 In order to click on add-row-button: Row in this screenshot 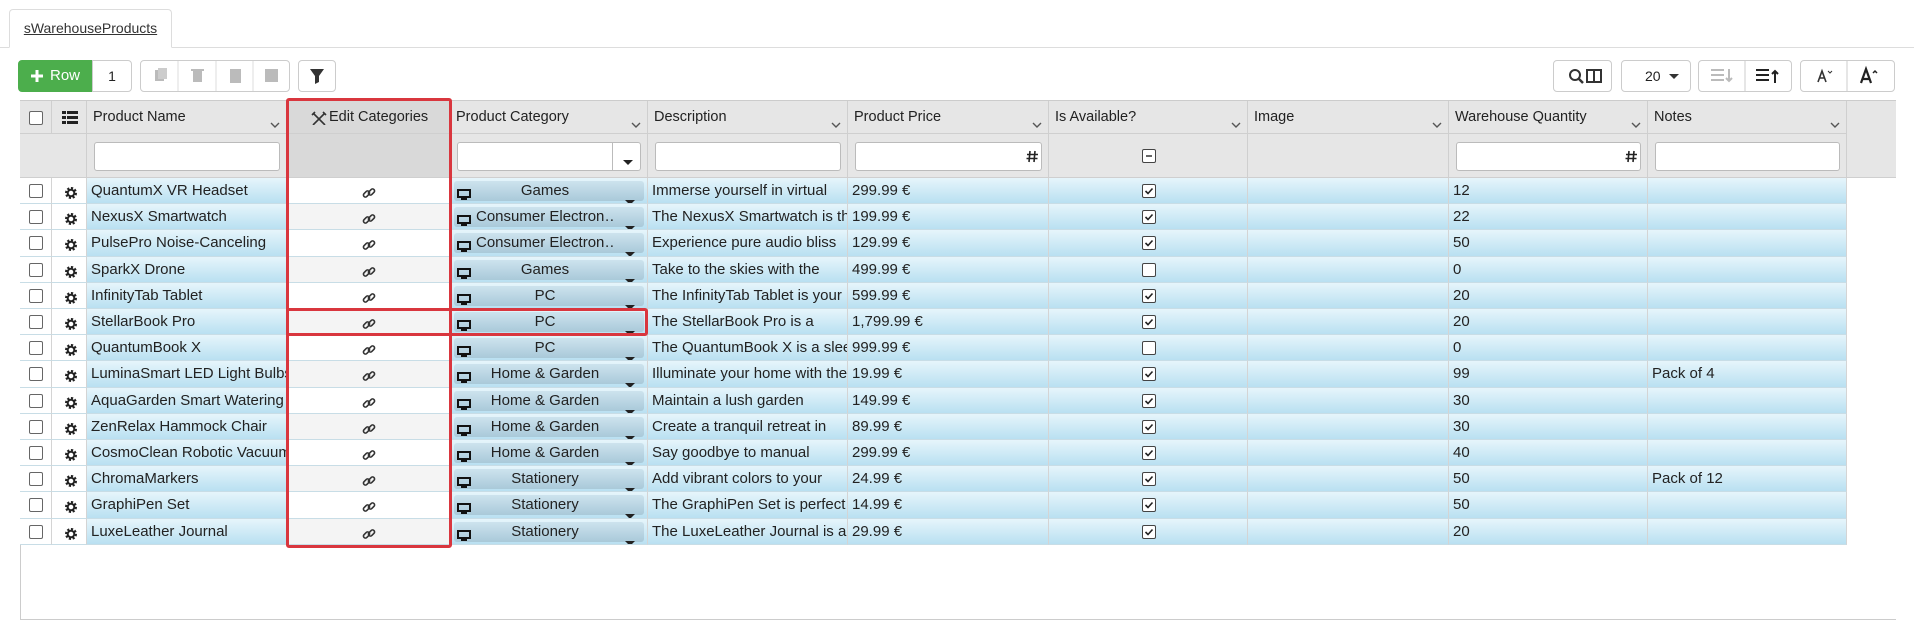, I will do `click(55, 76)`.